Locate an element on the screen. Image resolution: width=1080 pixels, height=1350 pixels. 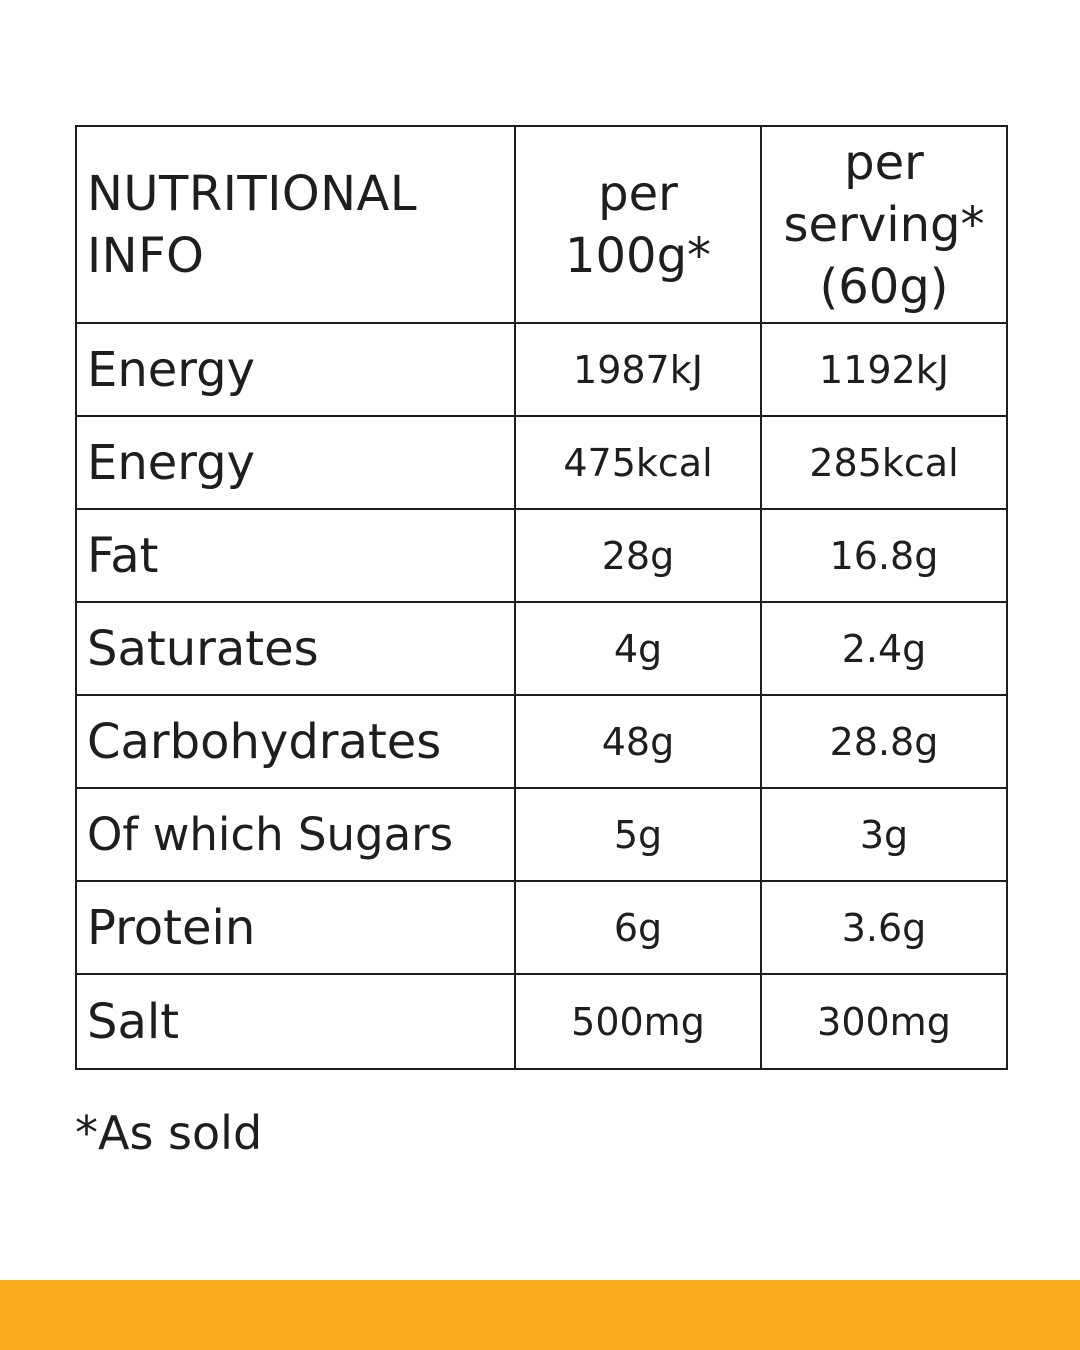
header-label-line-2: INFO is located at coordinates (146, 255).